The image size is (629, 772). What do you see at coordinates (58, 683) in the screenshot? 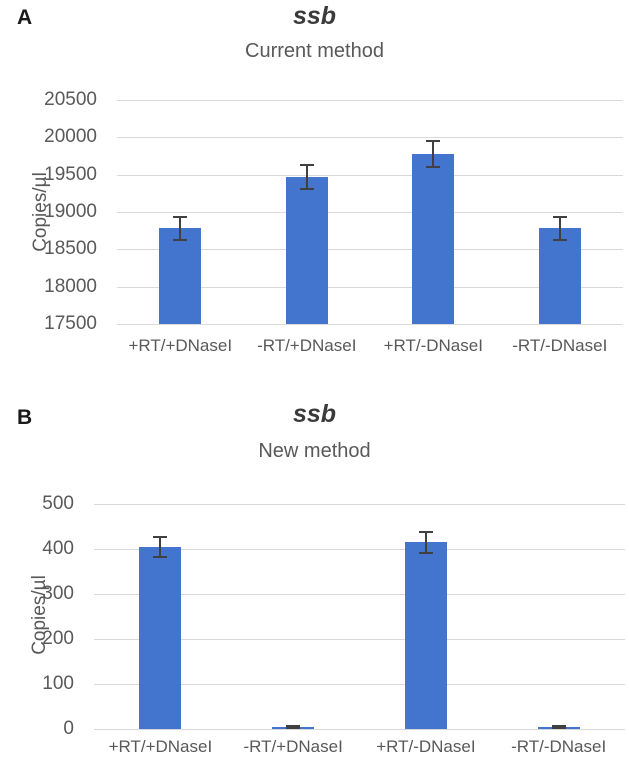
I see `y-tick-label: 100` at bounding box center [58, 683].